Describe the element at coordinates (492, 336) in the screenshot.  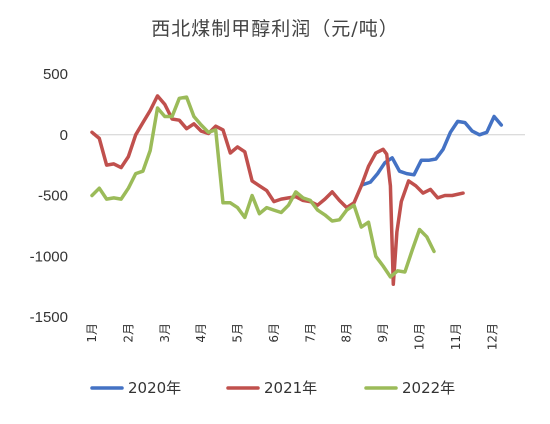
I see `x-tick-label: 12月` at that location.